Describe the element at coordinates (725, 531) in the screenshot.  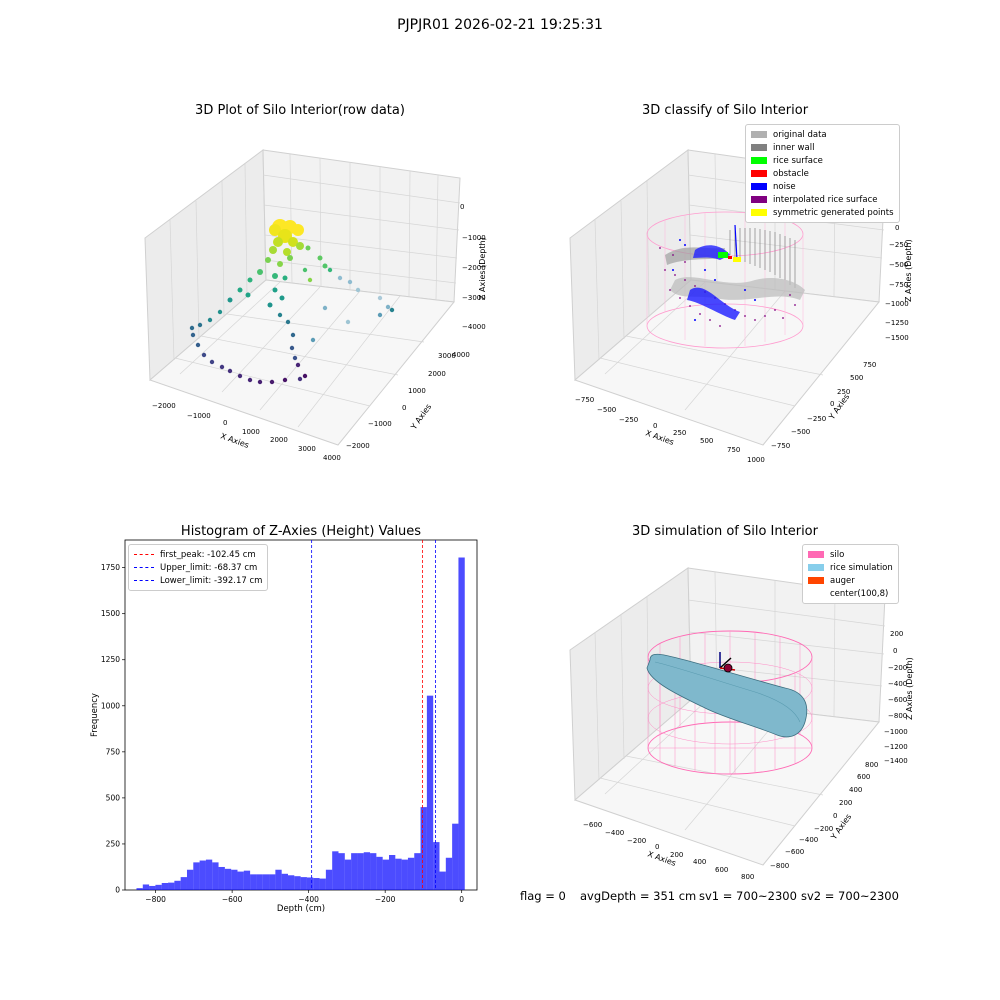
I see `simulation-plot-title: 3D simulation of Silo Interior` at that location.